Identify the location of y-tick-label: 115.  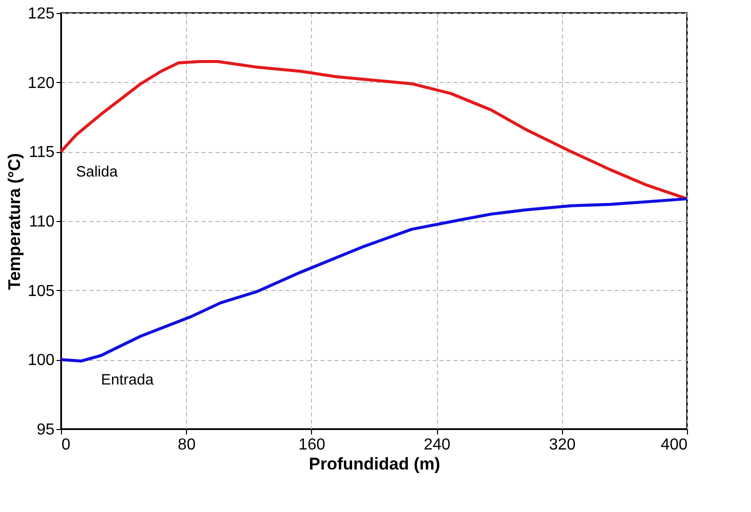
(41, 153).